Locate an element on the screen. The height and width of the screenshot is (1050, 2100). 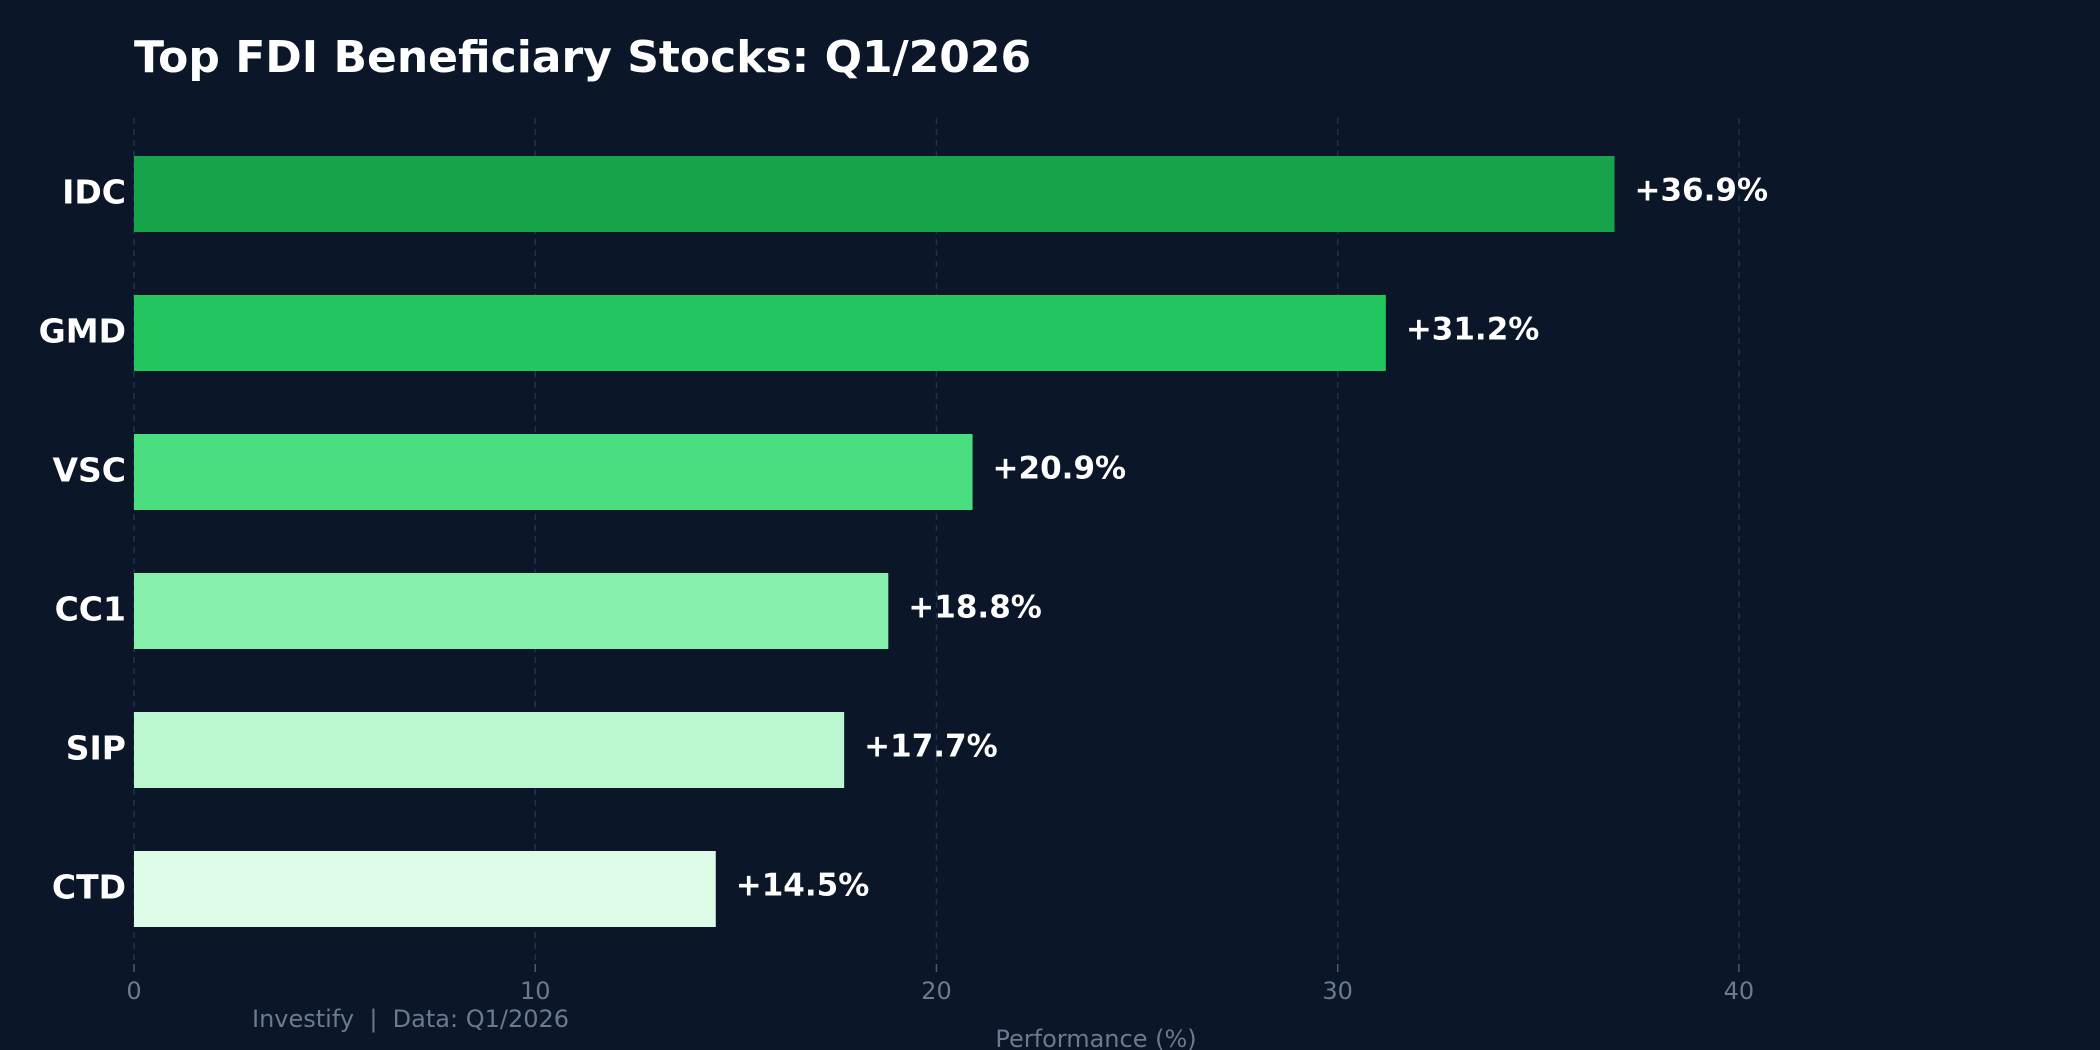
x-axis-label: Performance (%) is located at coordinates (1095, 1037).